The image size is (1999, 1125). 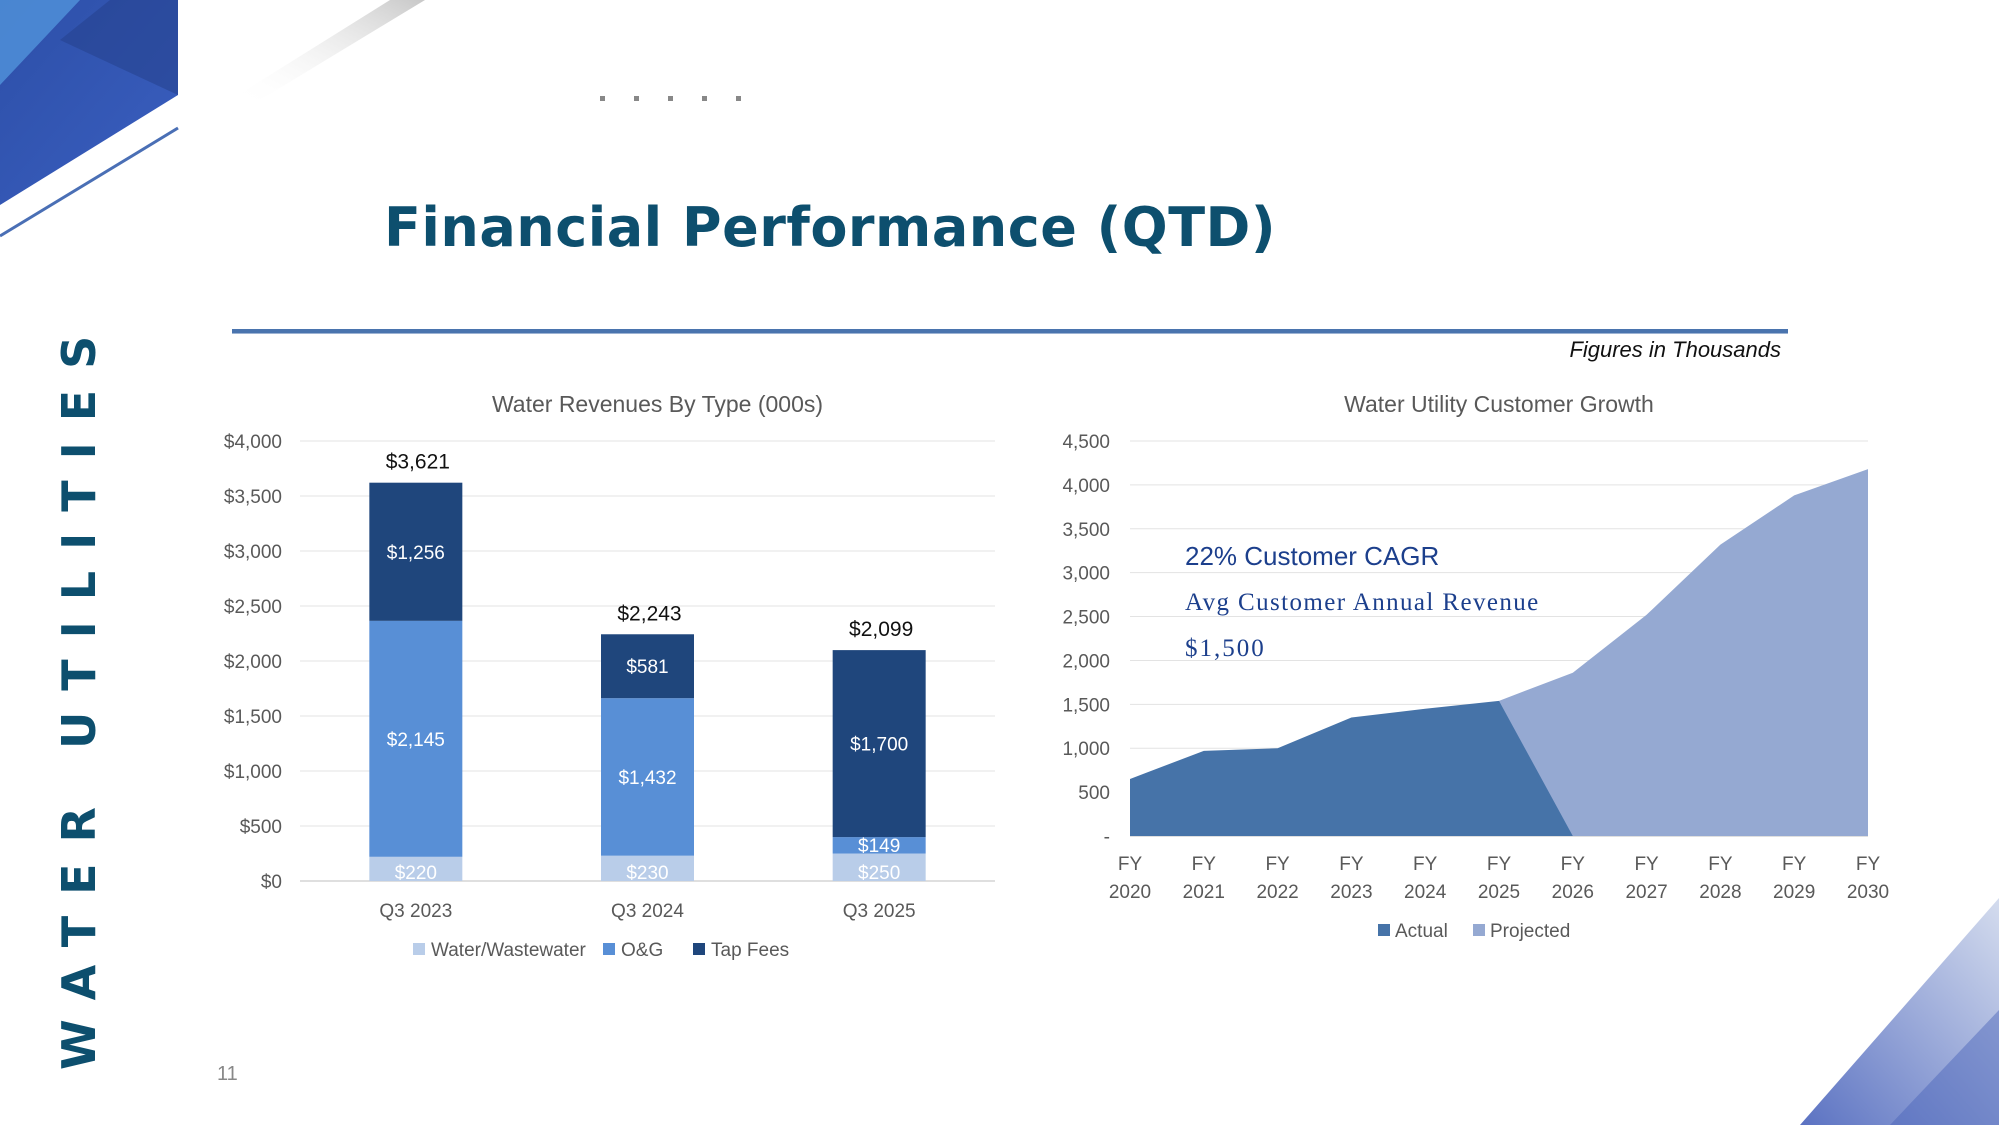 I want to click on streak-decoration, so click(x=327, y=50).